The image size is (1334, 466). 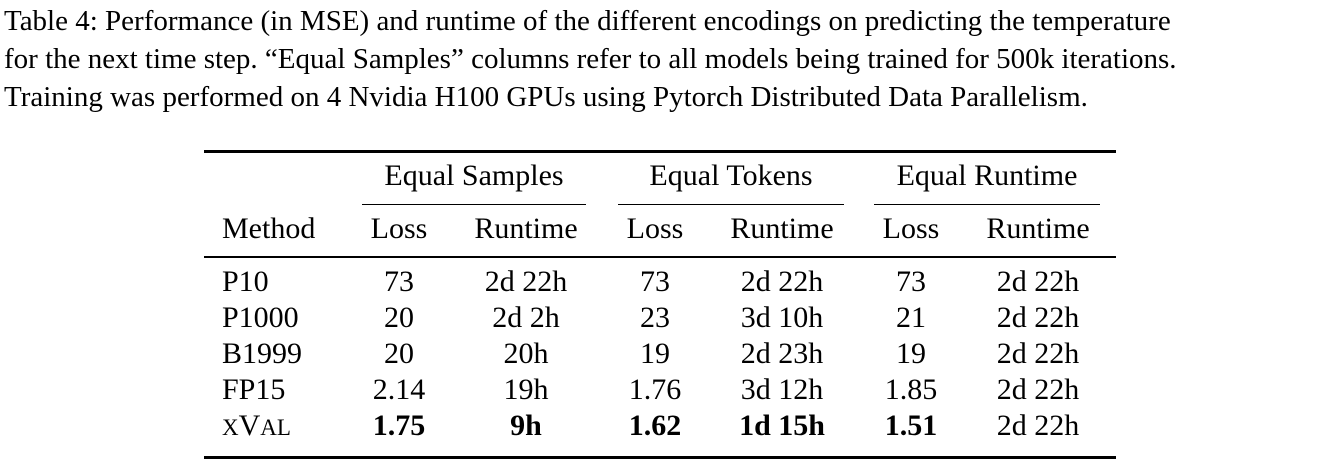 I want to click on cell-runtime-samples: 9h, so click(x=526, y=425).